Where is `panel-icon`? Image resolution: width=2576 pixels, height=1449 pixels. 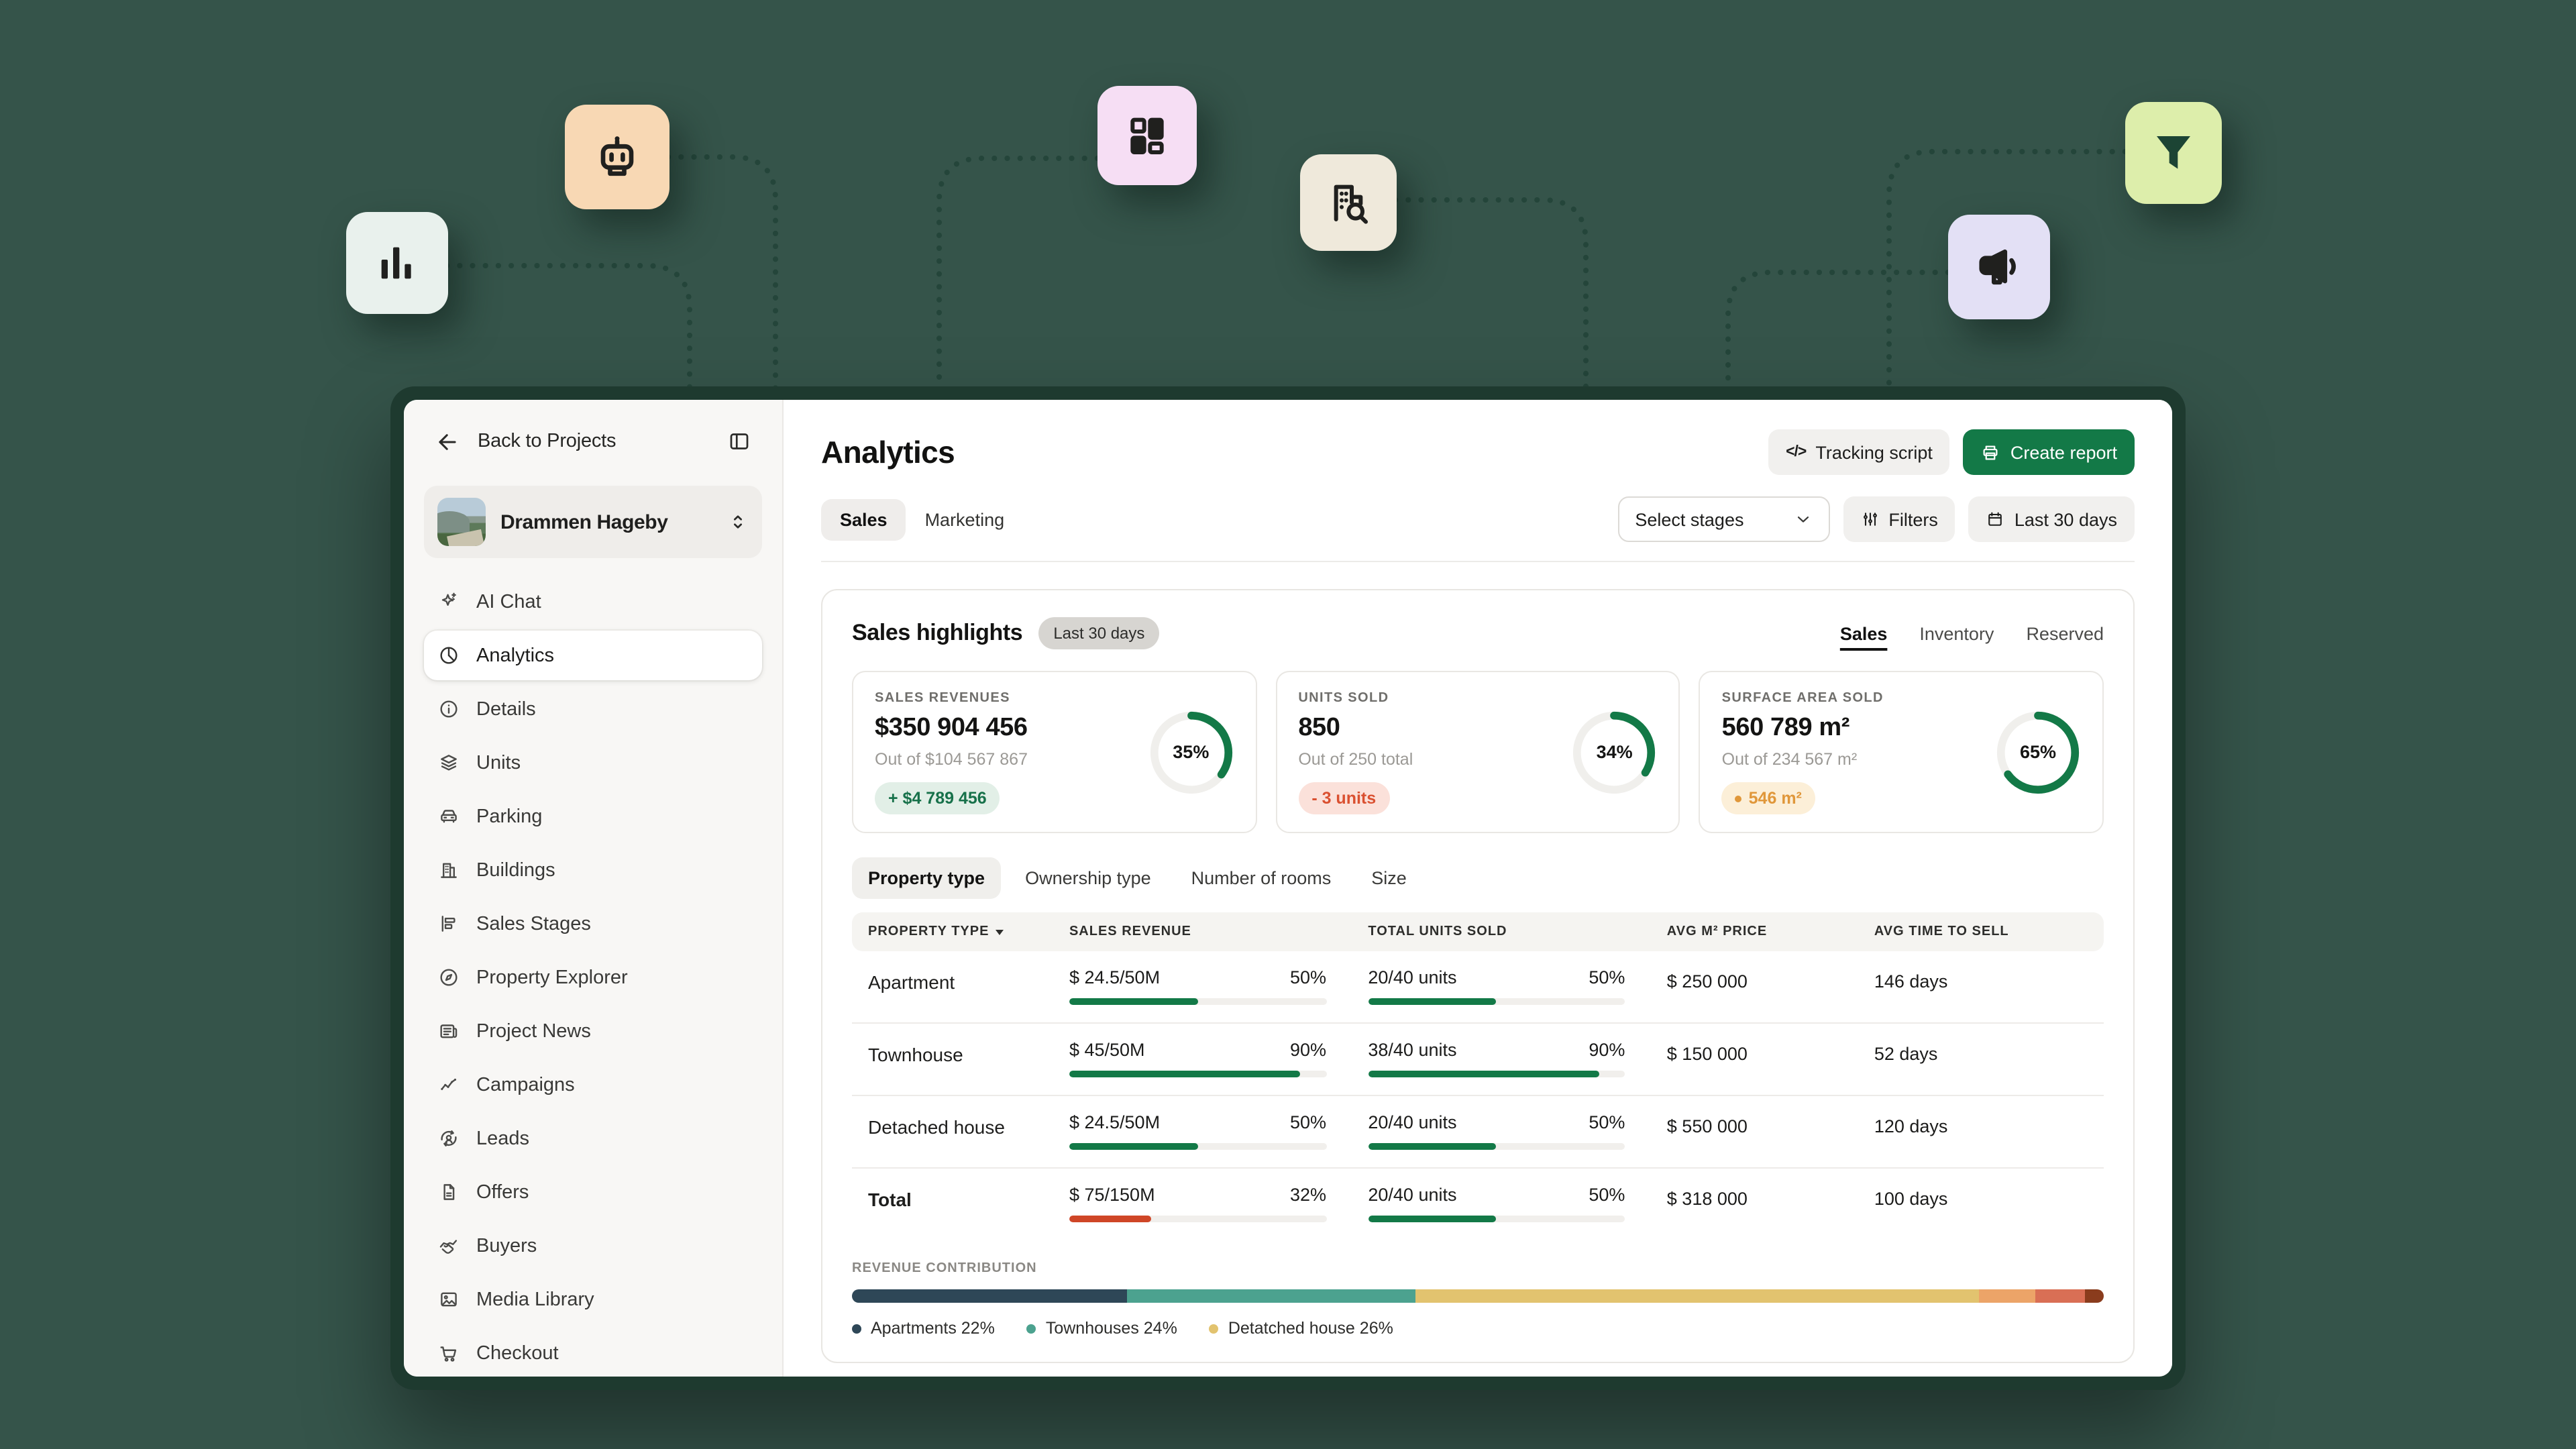
panel-icon is located at coordinates (739, 441).